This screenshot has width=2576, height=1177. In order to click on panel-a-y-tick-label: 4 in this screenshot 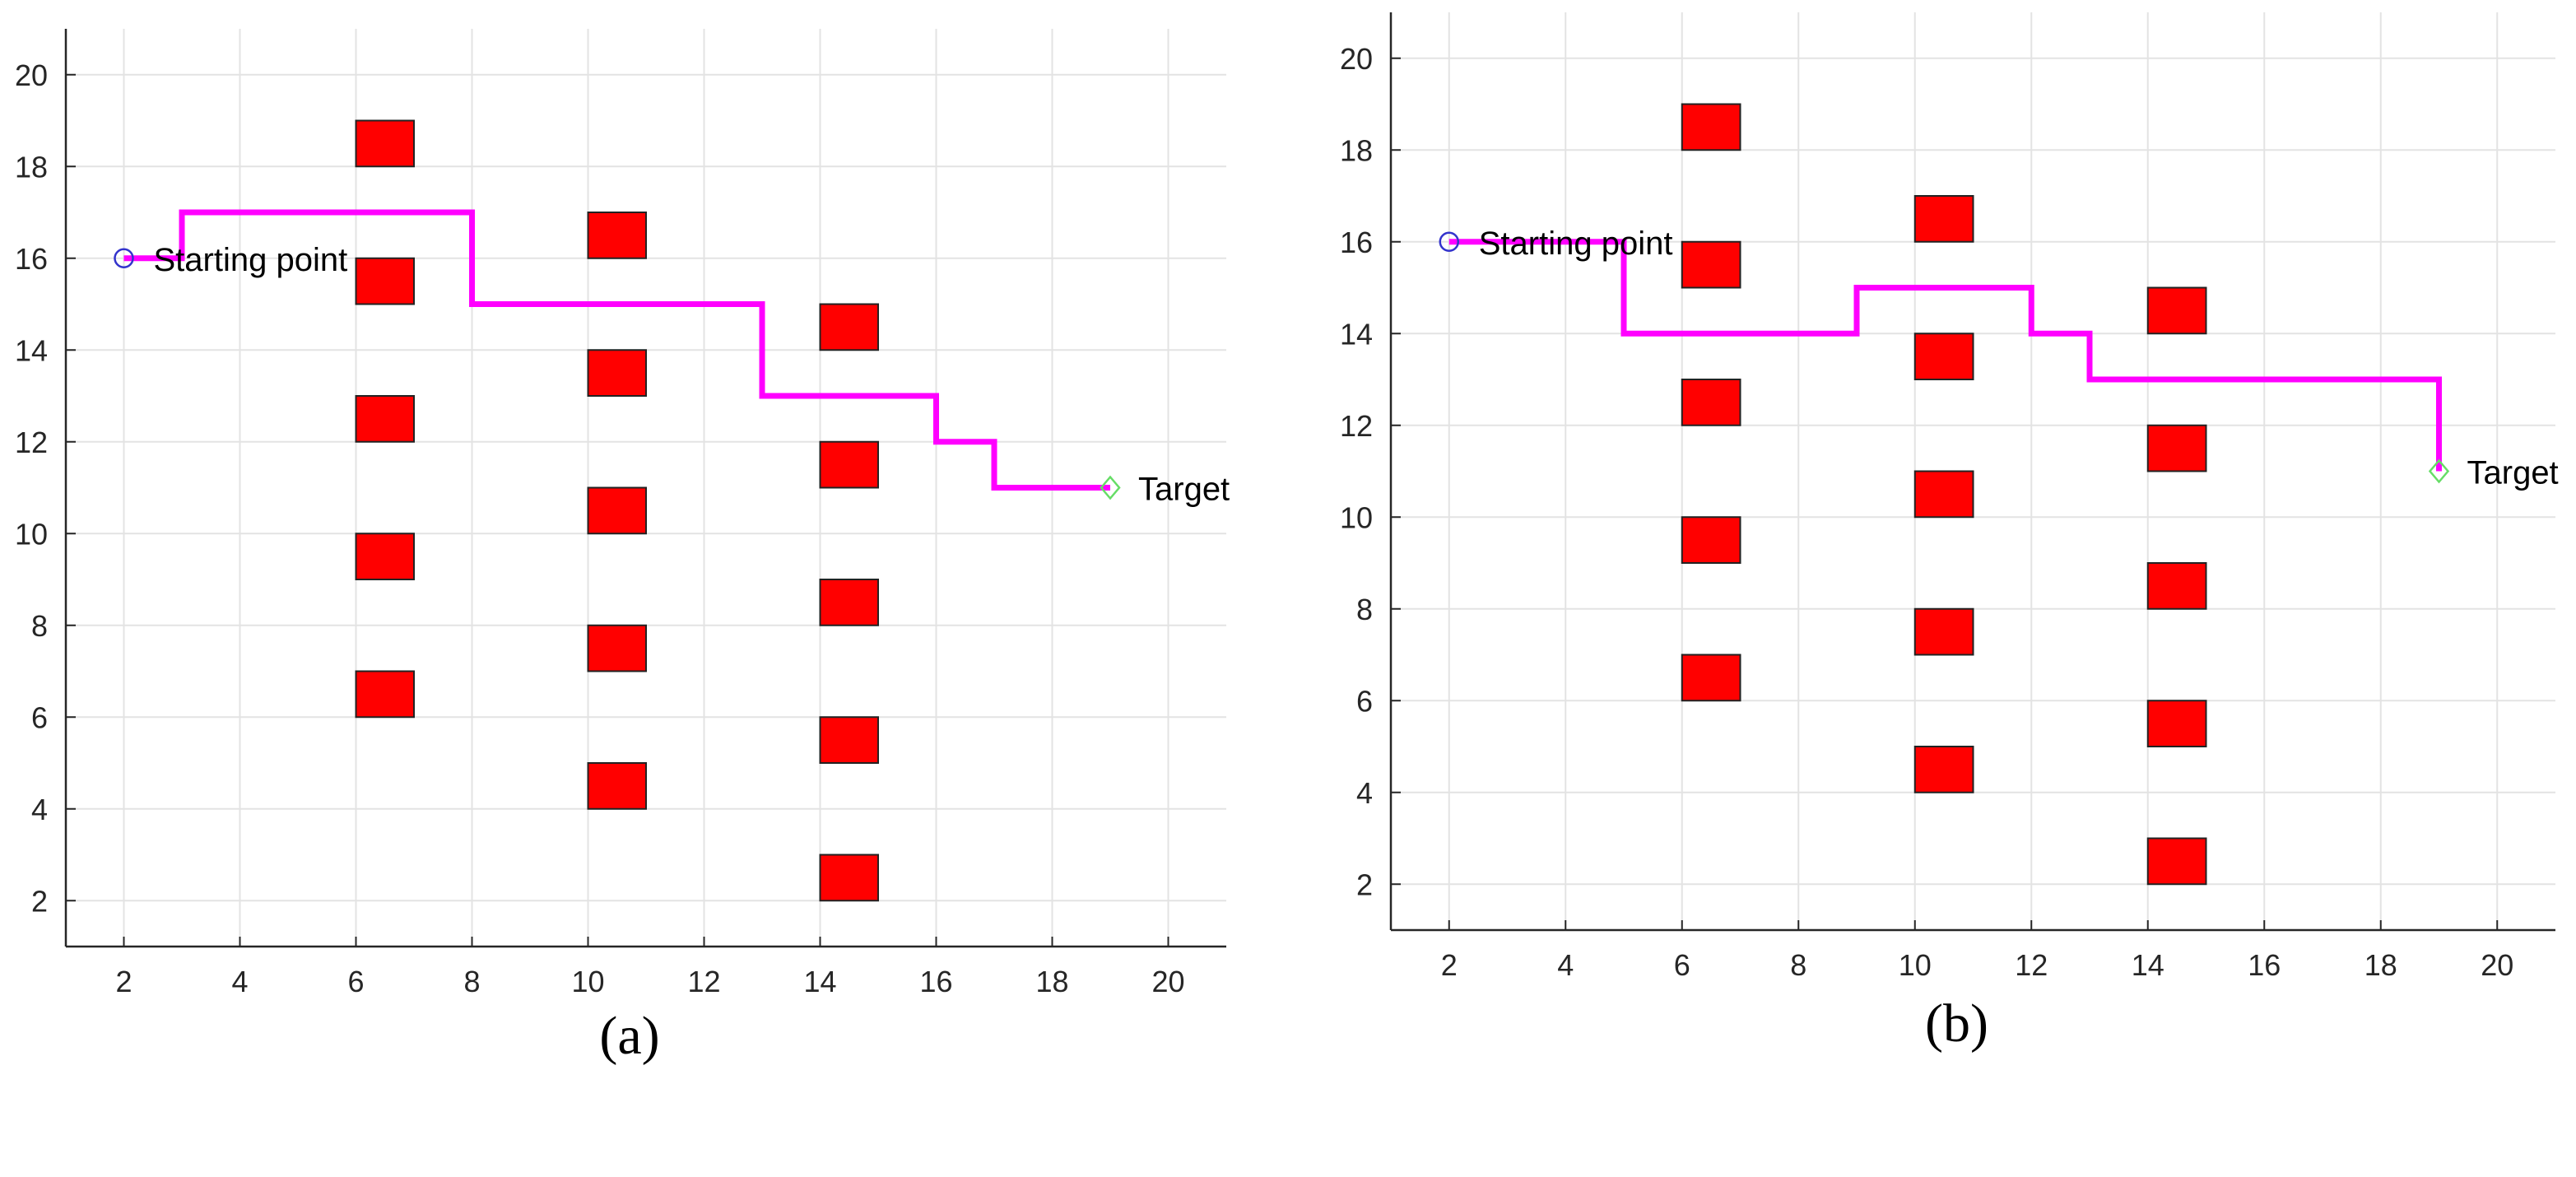, I will do `click(39, 809)`.